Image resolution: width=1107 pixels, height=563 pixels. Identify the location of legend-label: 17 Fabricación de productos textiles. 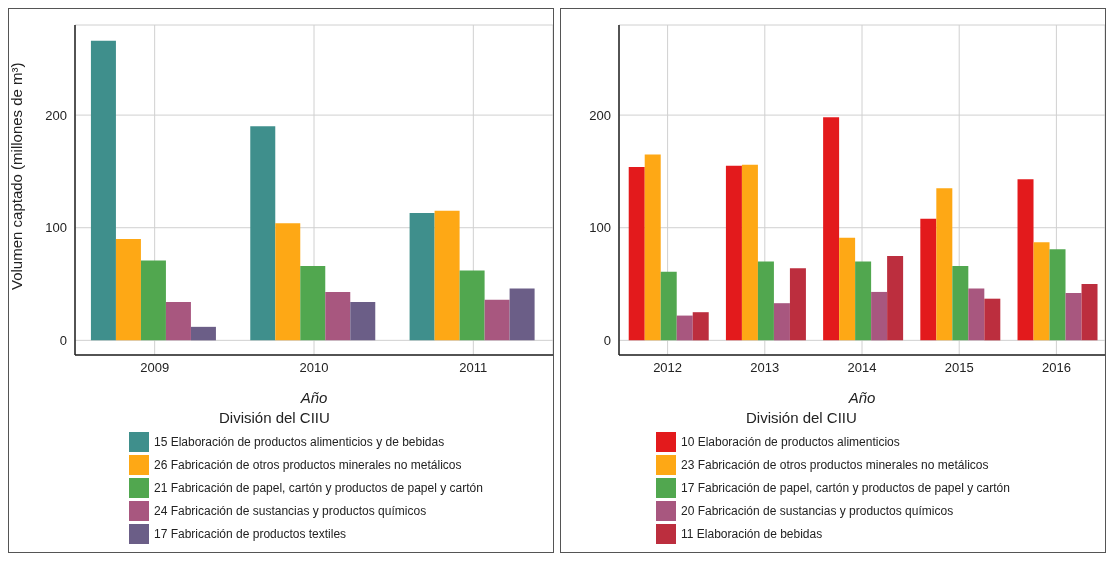
(250, 533).